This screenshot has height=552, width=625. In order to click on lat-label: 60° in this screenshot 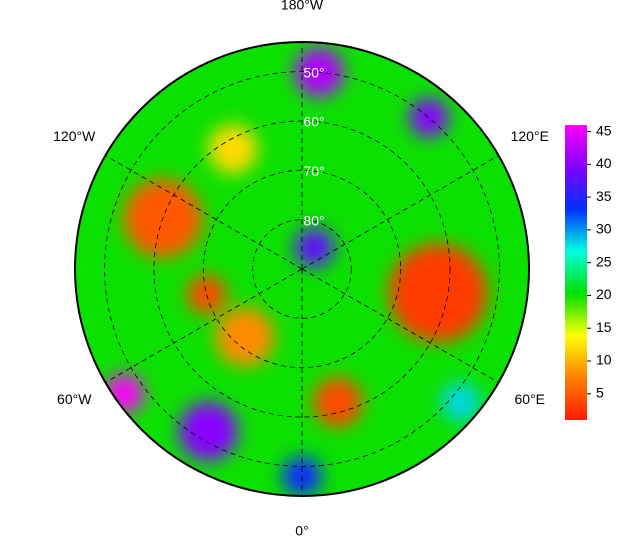, I will do `click(313, 122)`.